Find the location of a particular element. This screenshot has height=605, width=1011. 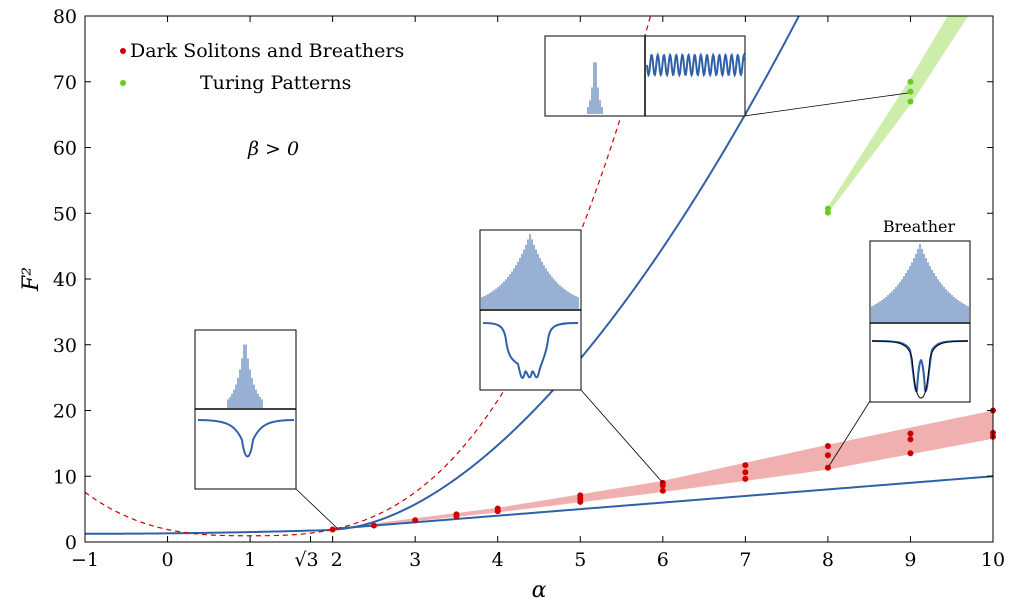

y-tick-label: 40 is located at coordinates (65, 280).